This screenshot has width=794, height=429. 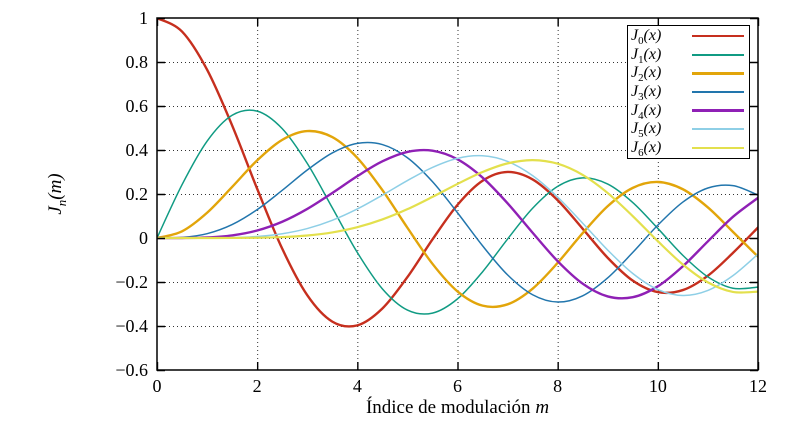 What do you see at coordinates (143, 238) in the screenshot?
I see `y-tick-label: 0` at bounding box center [143, 238].